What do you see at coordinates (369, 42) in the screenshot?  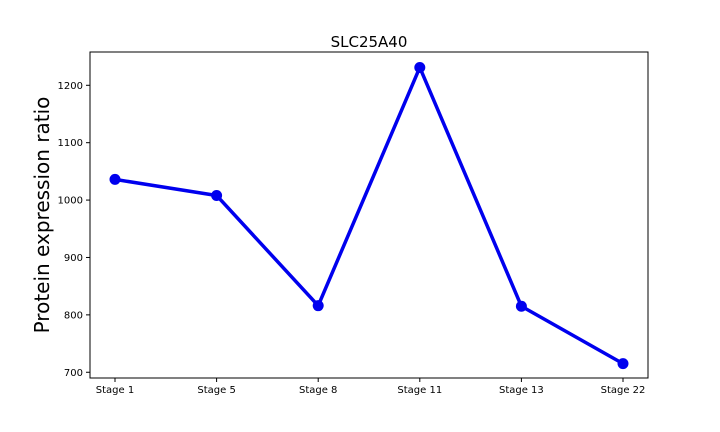 I see `chart-title: SLC25A40` at bounding box center [369, 42].